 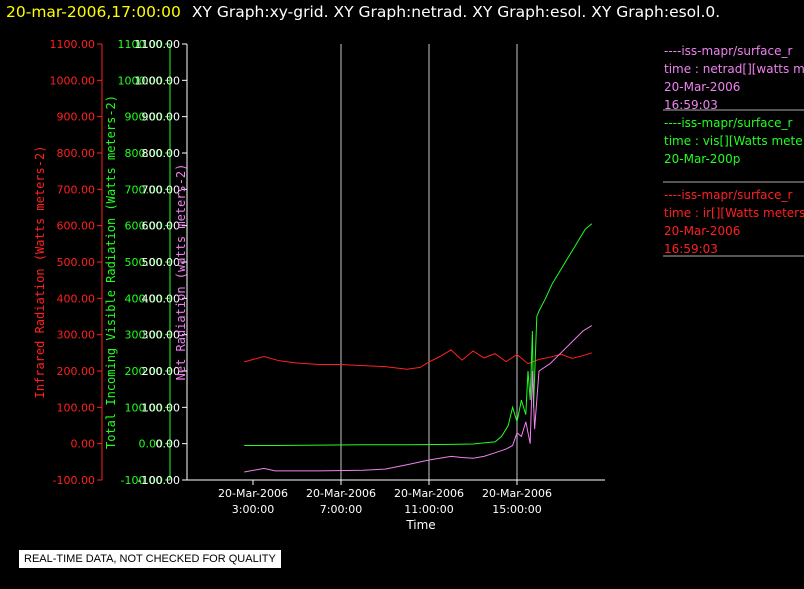 I want to click on qc-note: REAL-TIME DATA, NOT CHECKED FOR QUALITY, so click(x=150, y=559).